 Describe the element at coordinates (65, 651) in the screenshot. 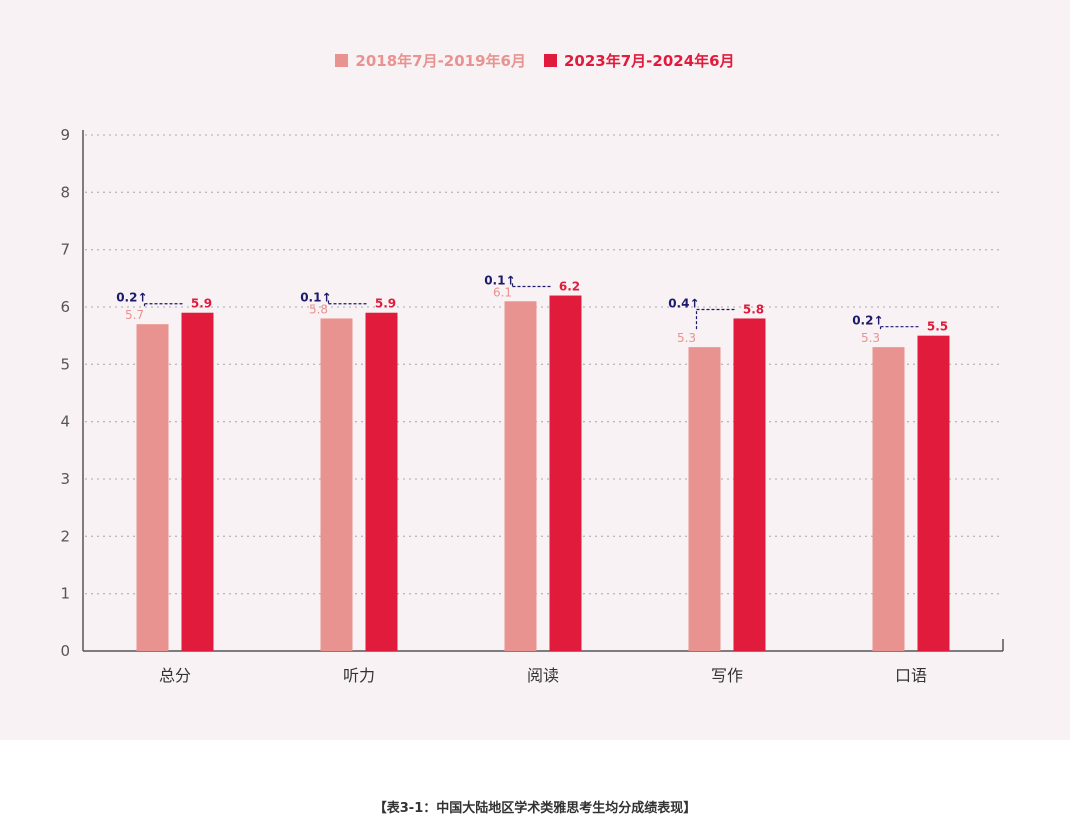

I see `y-tick-label: 0` at that location.